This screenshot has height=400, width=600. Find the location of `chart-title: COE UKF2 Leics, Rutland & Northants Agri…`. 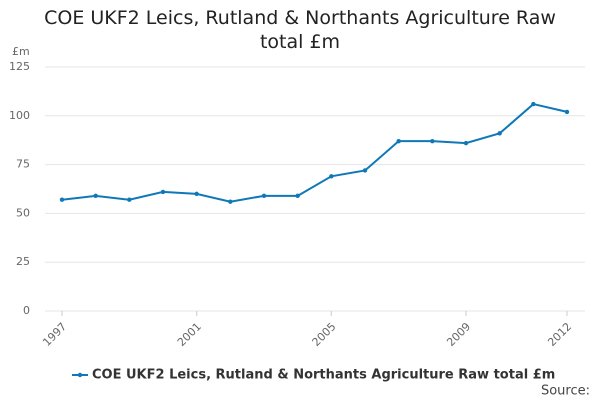

chart-title: COE UKF2 Leics, Rutland & Northants Agri… is located at coordinates (300, 30).